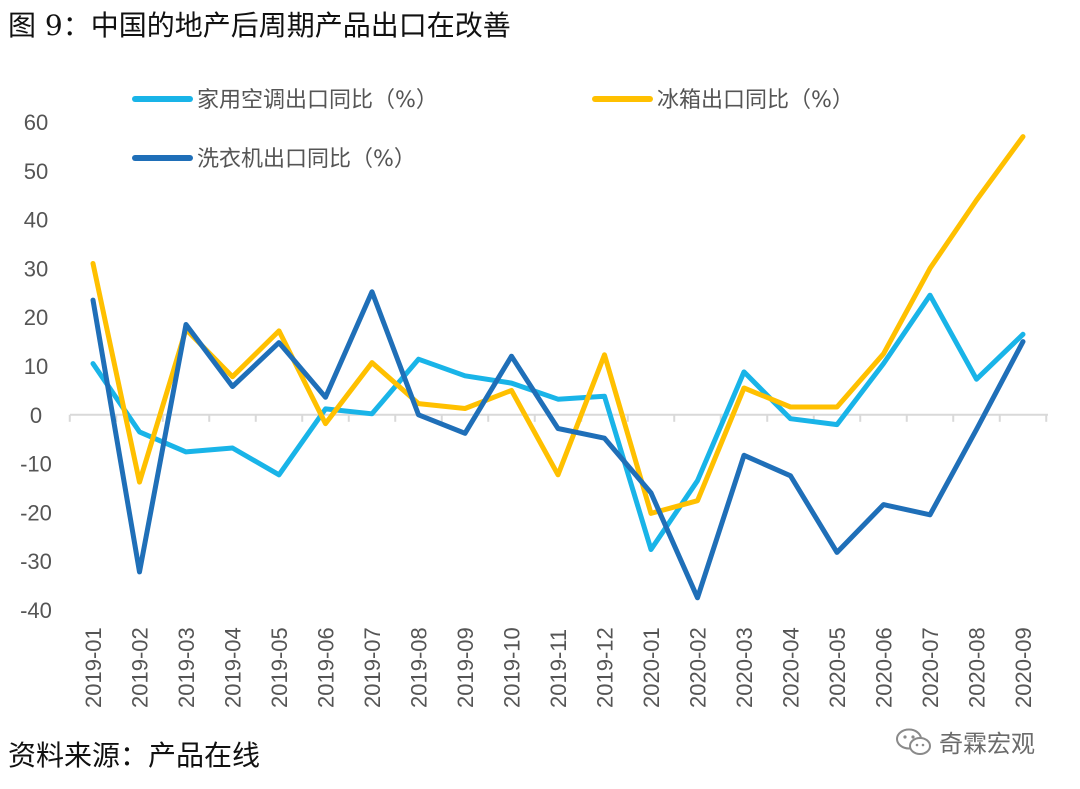 This screenshot has width=1080, height=789. Describe the element at coordinates (605, 667) in the screenshot. I see `x-tick-label: 2019-12` at that location.